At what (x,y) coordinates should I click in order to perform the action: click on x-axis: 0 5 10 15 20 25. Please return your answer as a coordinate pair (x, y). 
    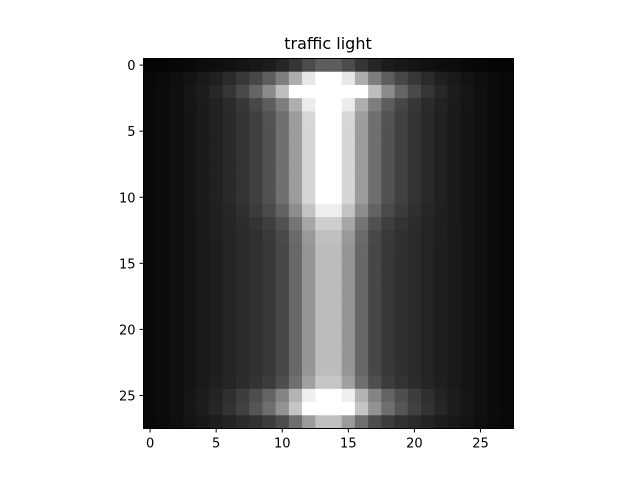
    Looking at the image, I should click on (317, 440).